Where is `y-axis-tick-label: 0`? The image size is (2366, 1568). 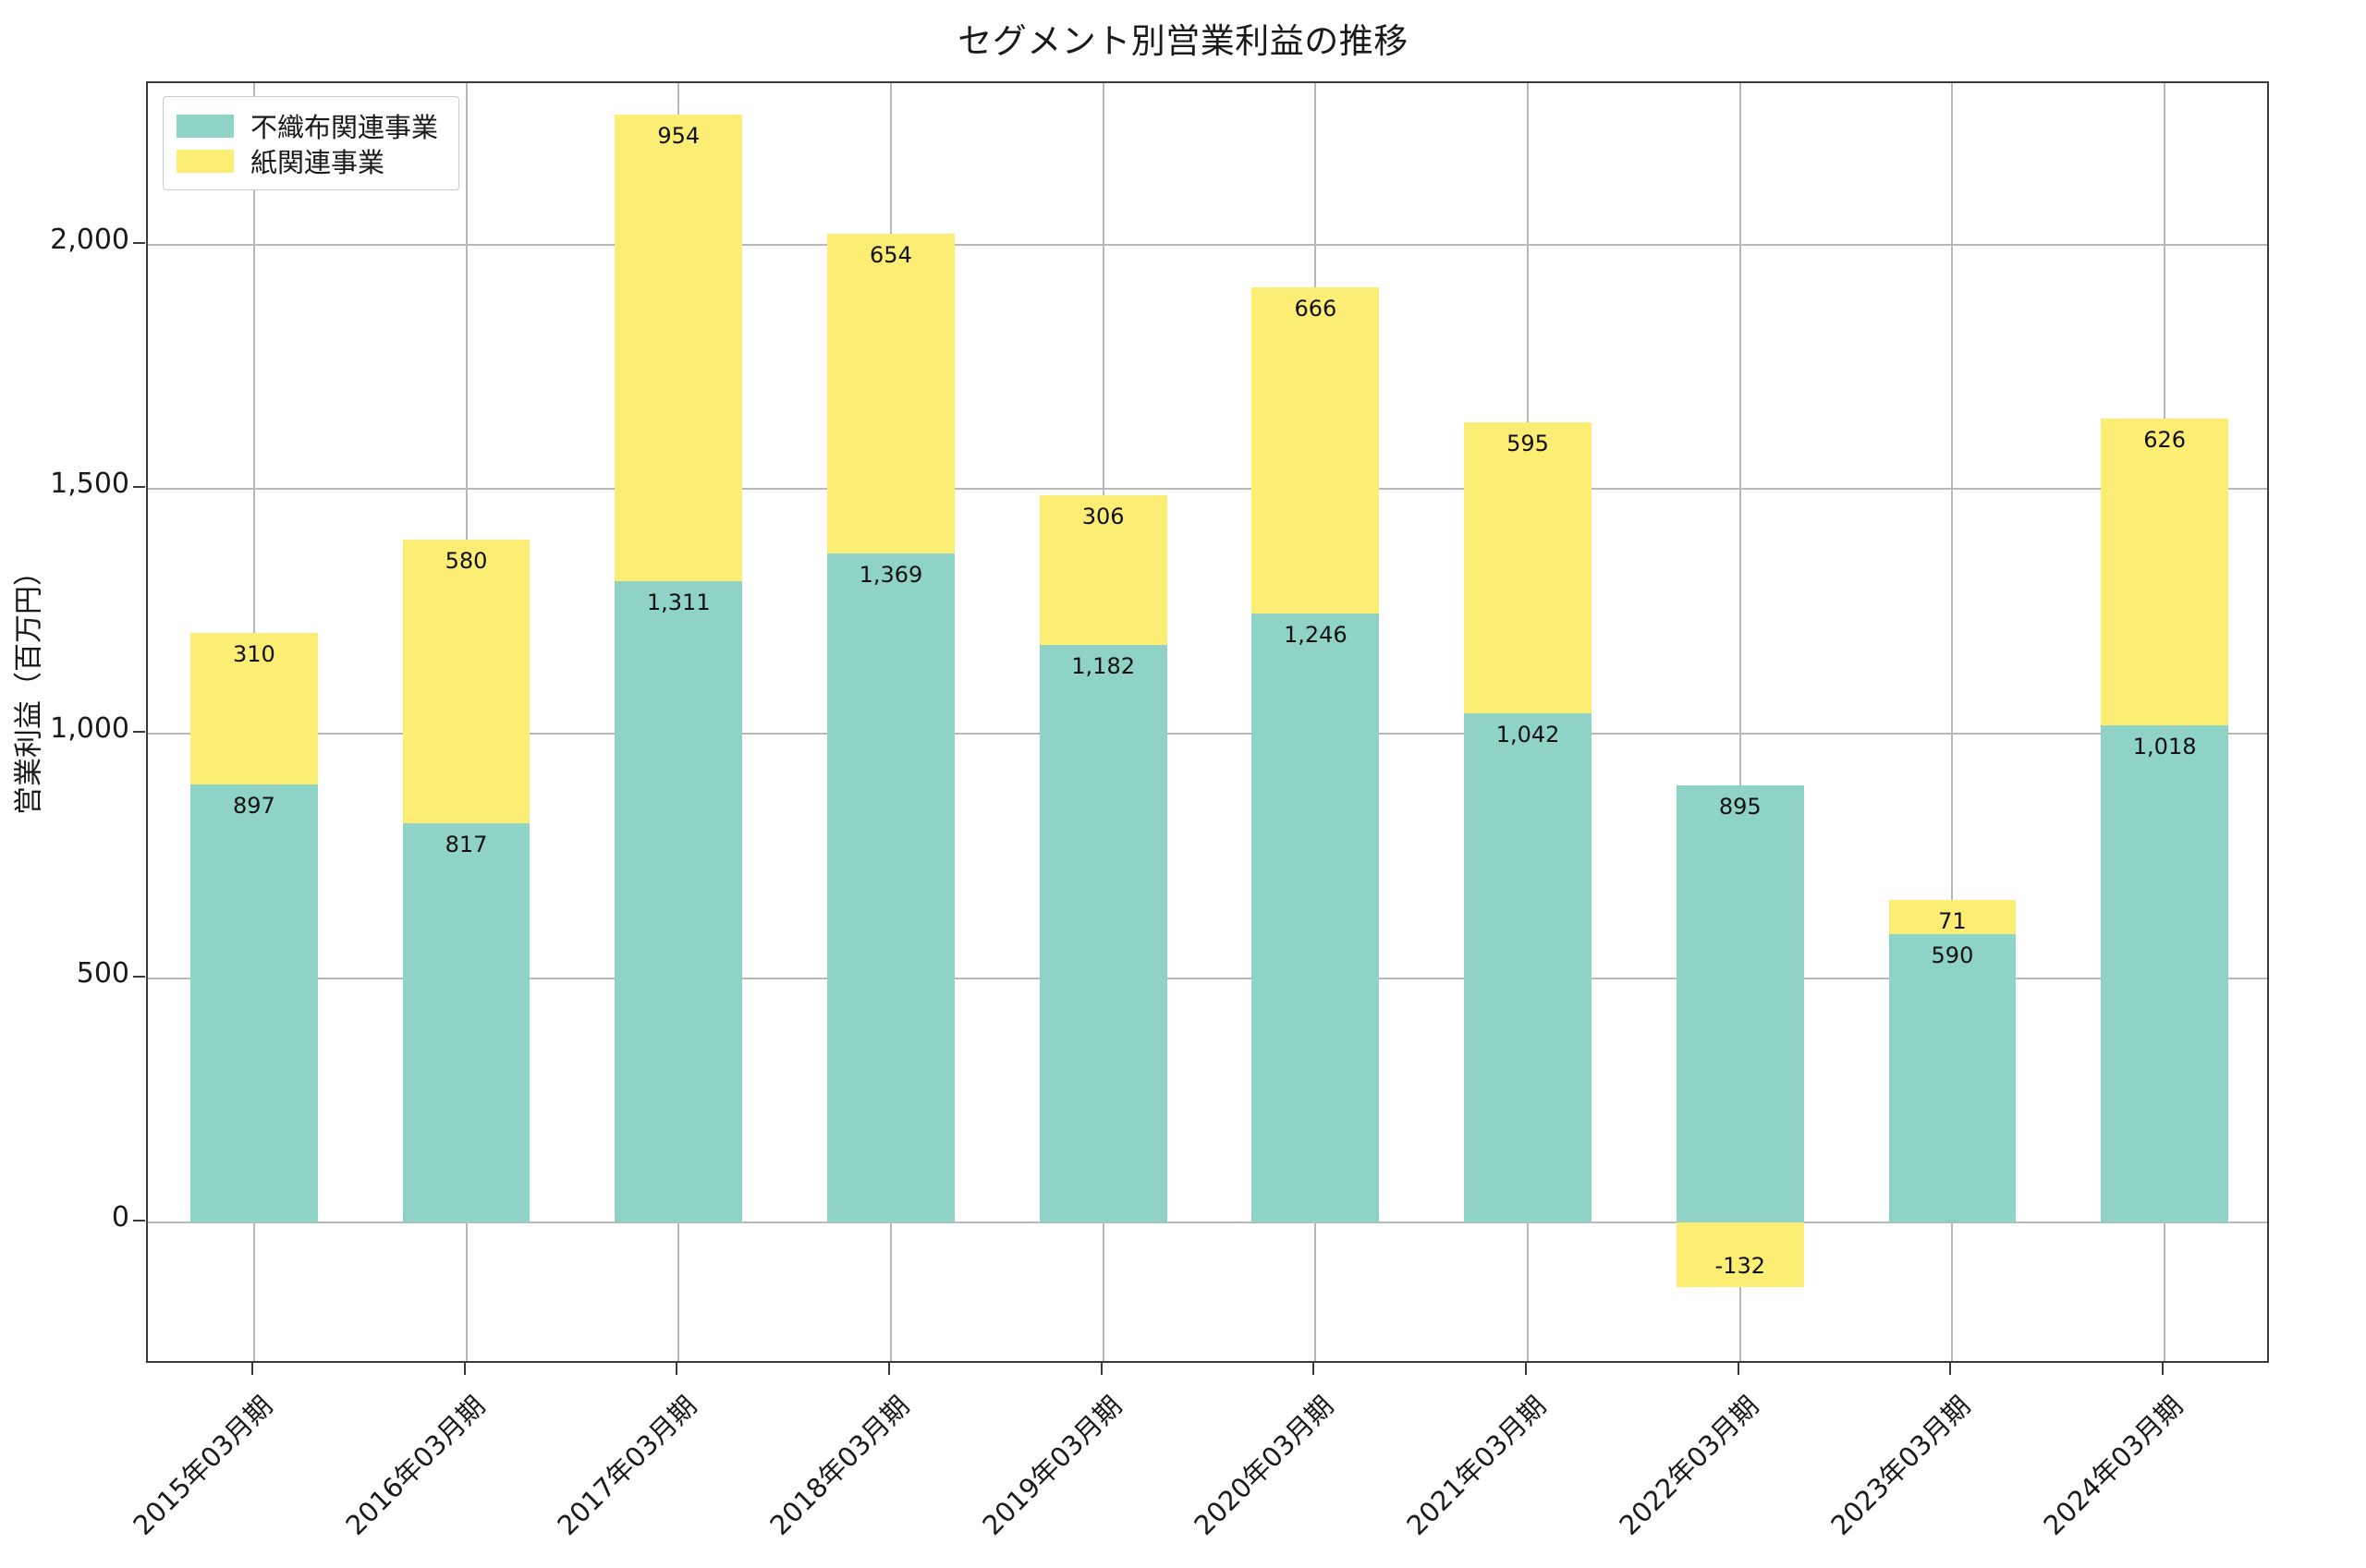 y-axis-tick-label: 0 is located at coordinates (120, 1217).